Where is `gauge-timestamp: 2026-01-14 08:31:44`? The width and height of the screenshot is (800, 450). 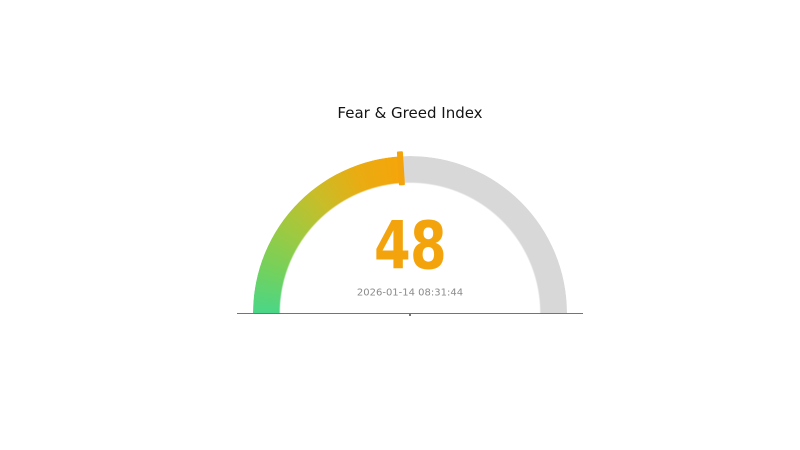
gauge-timestamp: 2026-01-14 08:31:44 is located at coordinates (410, 293).